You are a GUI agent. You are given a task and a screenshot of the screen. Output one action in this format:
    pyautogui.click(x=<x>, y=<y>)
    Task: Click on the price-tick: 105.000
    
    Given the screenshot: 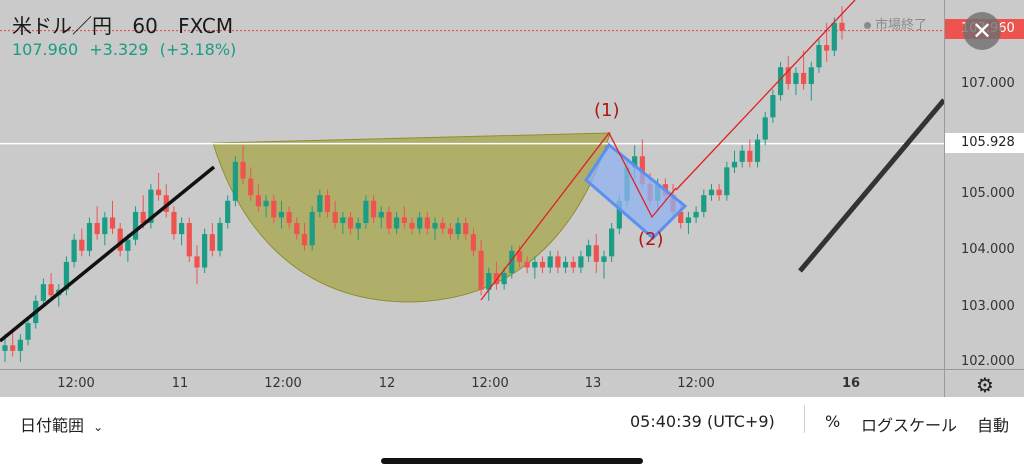 What is the action you would take?
    pyautogui.click(x=988, y=193)
    